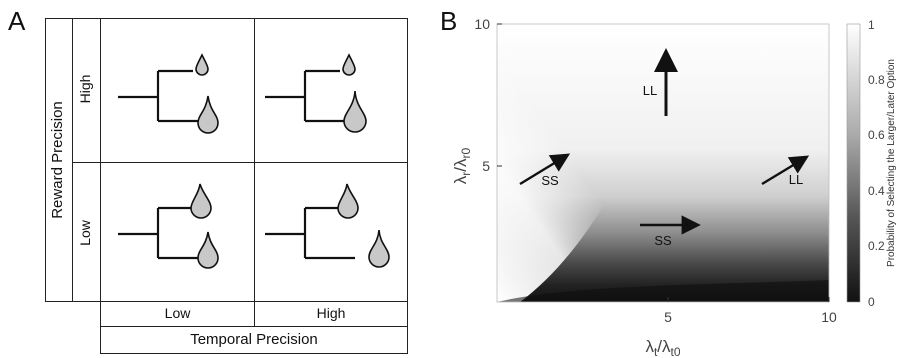 The image size is (900, 358). Describe the element at coordinates (796, 179) in the screenshot. I see `arrow-label-ll-right: LL` at that location.